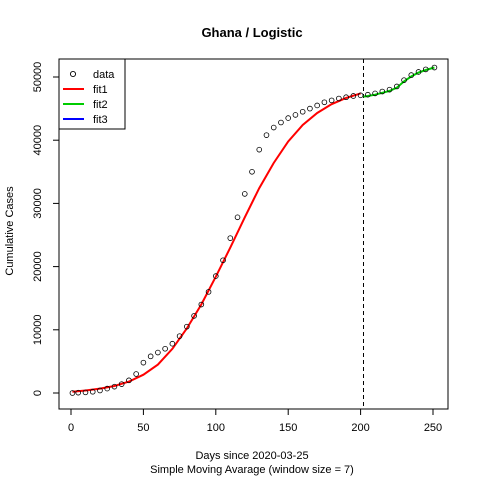 The image size is (480, 480). I want to click on legend-label-data: data, so click(104, 75).